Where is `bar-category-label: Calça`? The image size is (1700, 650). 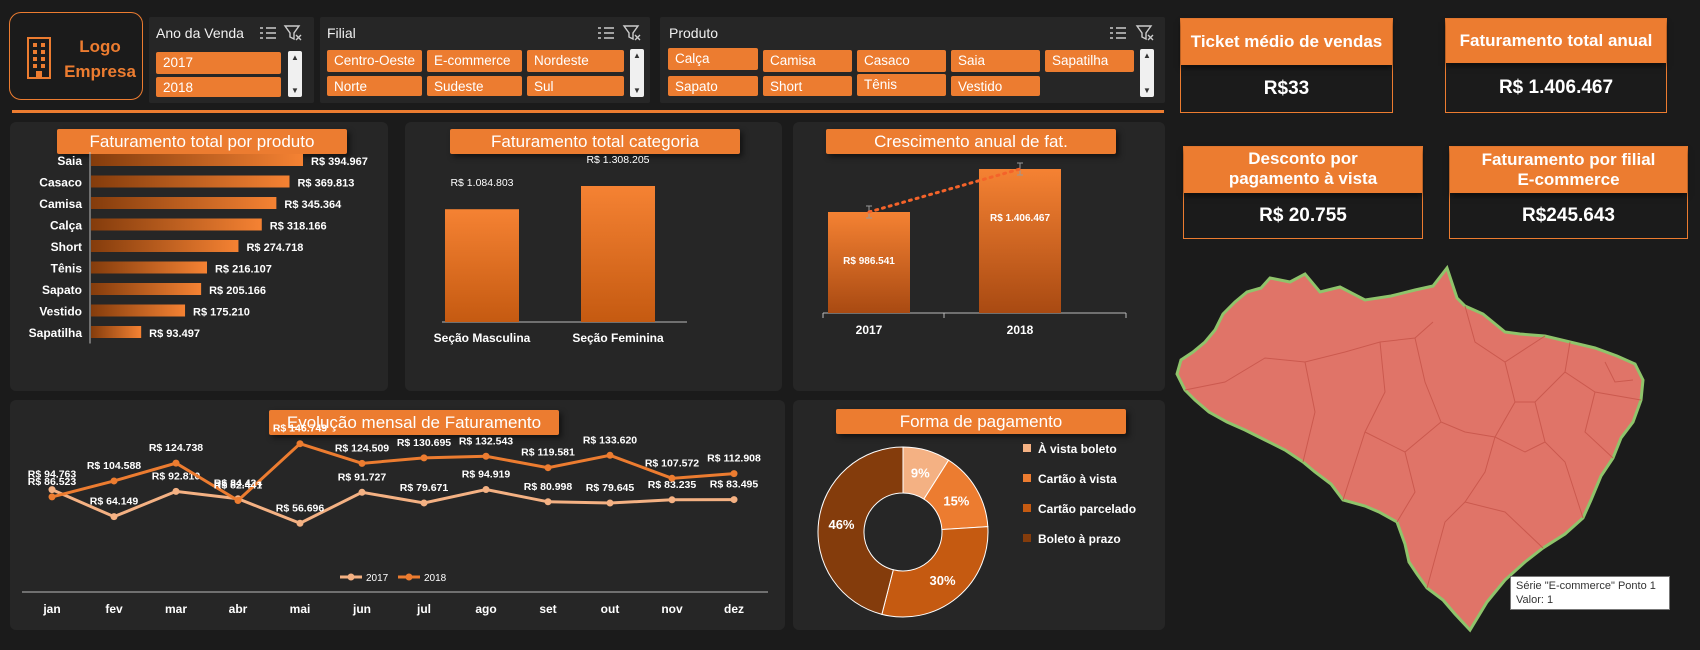
bar-category-label: Calça is located at coordinates (66, 226).